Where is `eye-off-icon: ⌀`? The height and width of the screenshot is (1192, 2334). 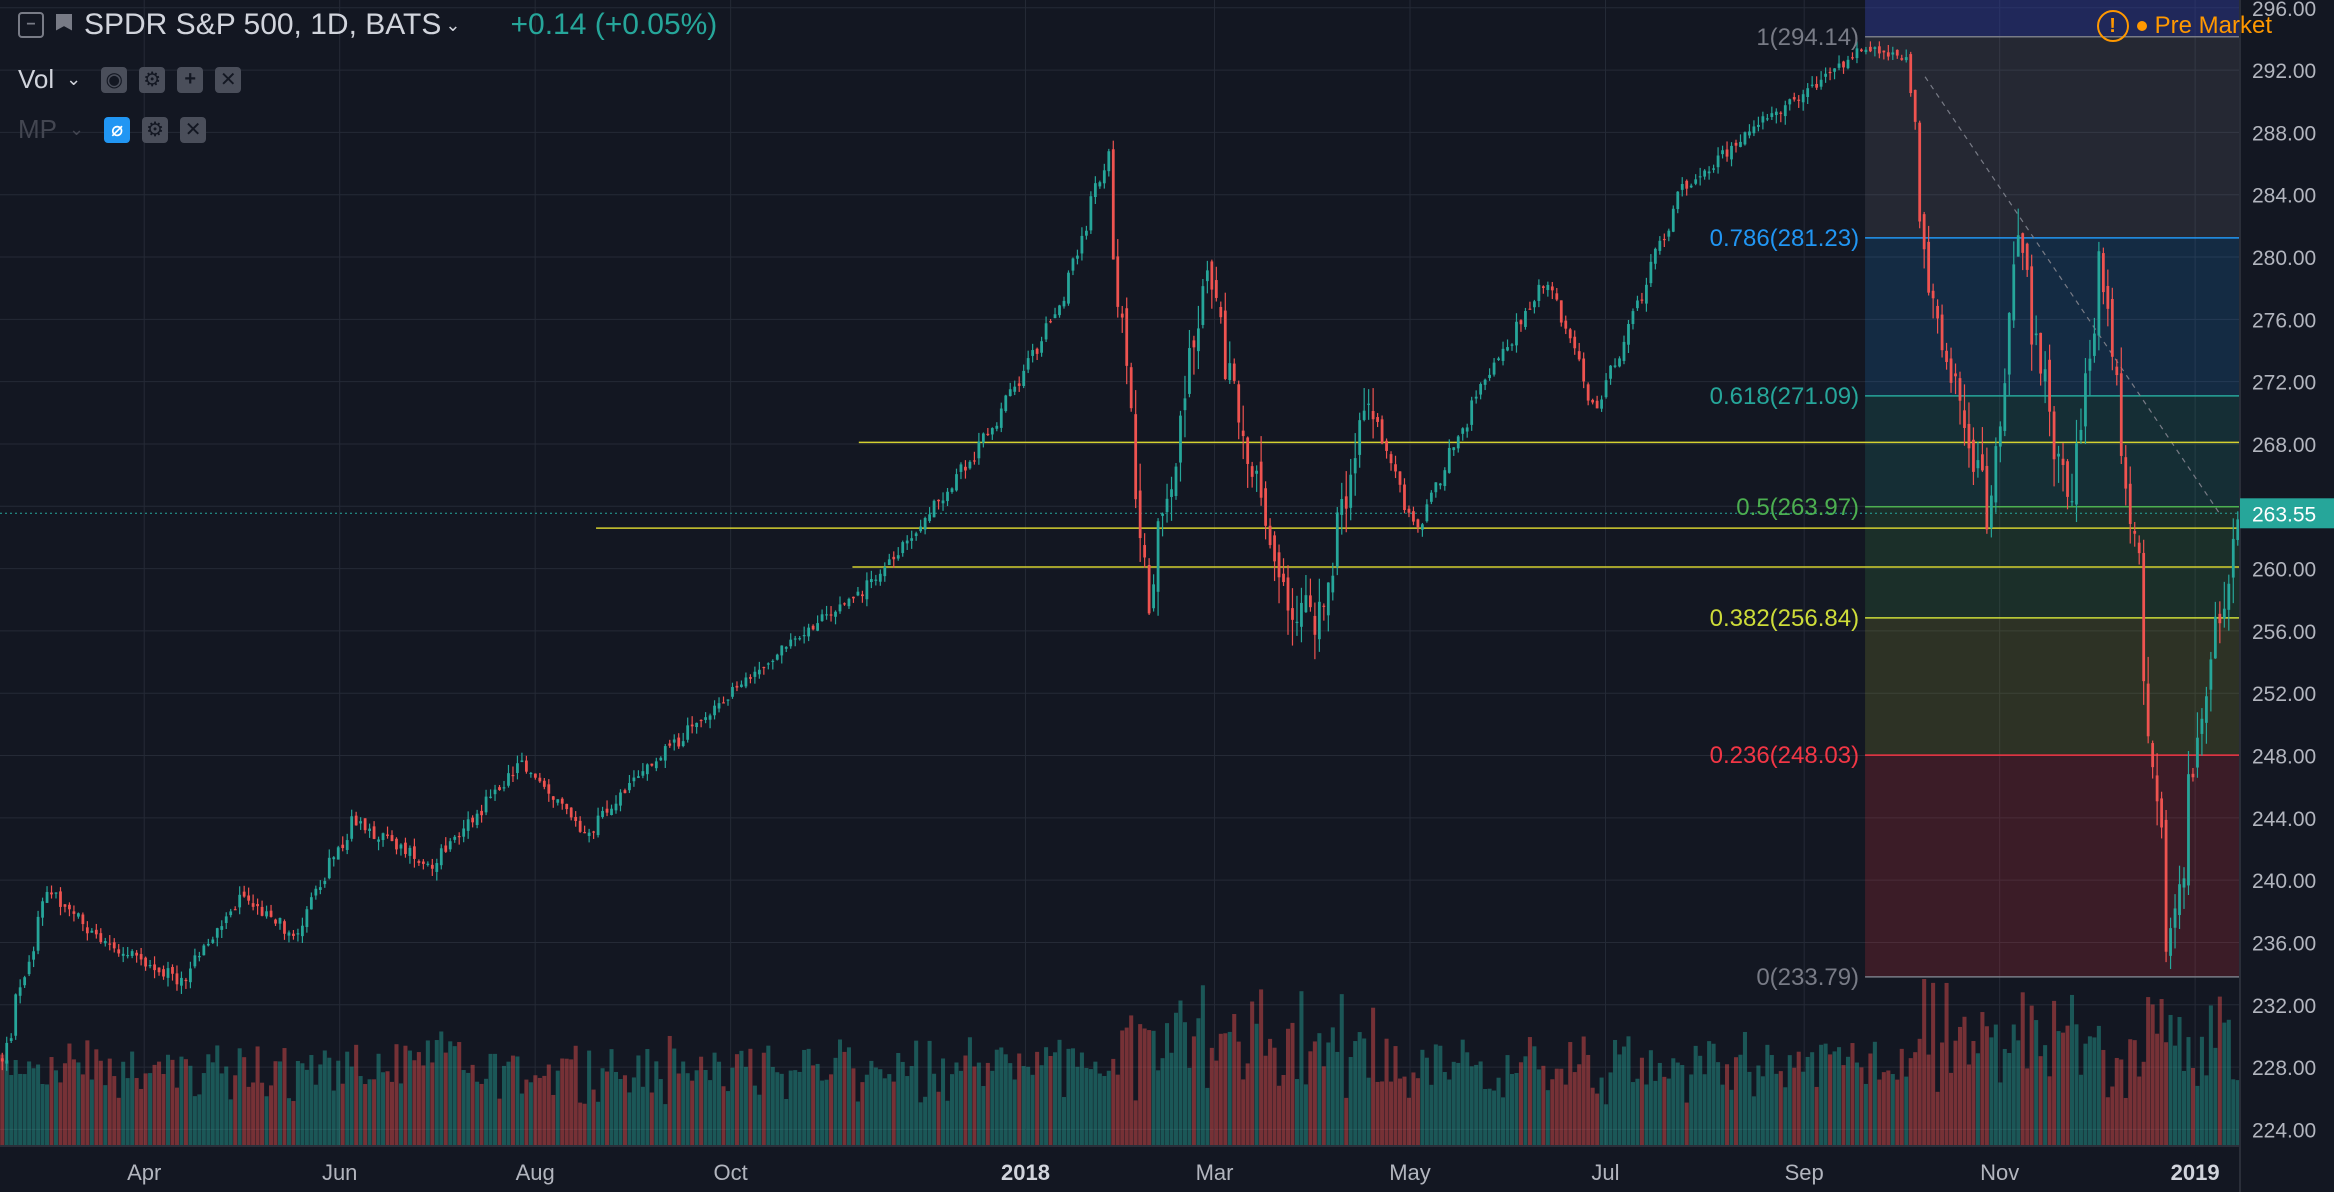 eye-off-icon: ⌀ is located at coordinates (117, 129).